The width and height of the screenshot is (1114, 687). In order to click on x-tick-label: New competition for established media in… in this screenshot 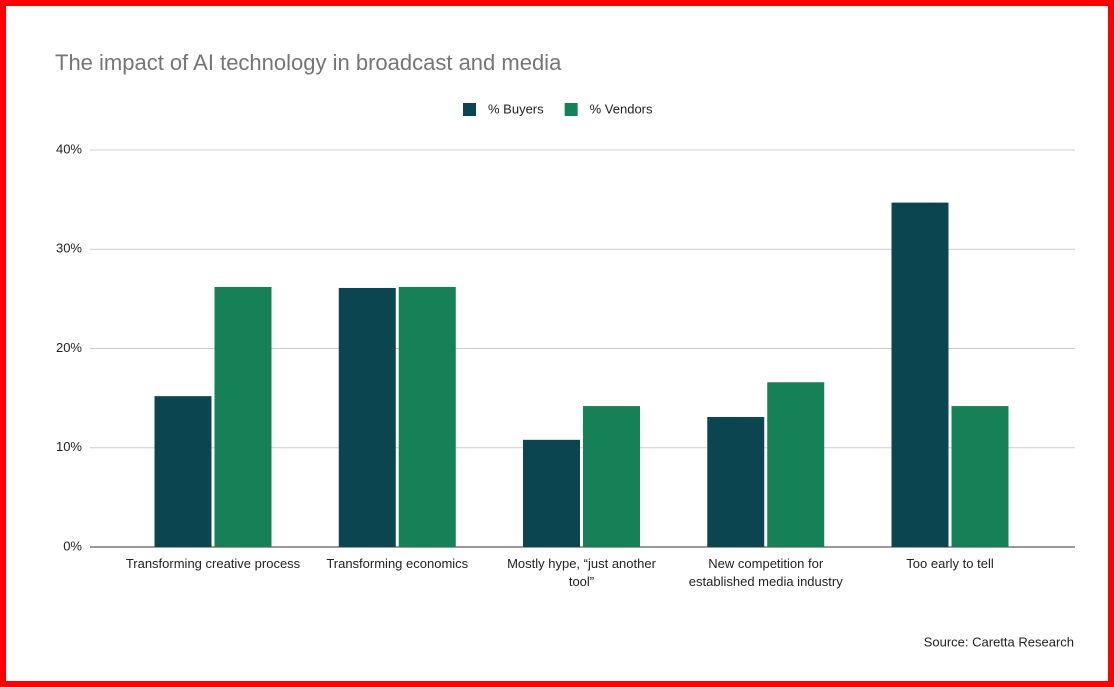, I will do `click(765, 572)`.